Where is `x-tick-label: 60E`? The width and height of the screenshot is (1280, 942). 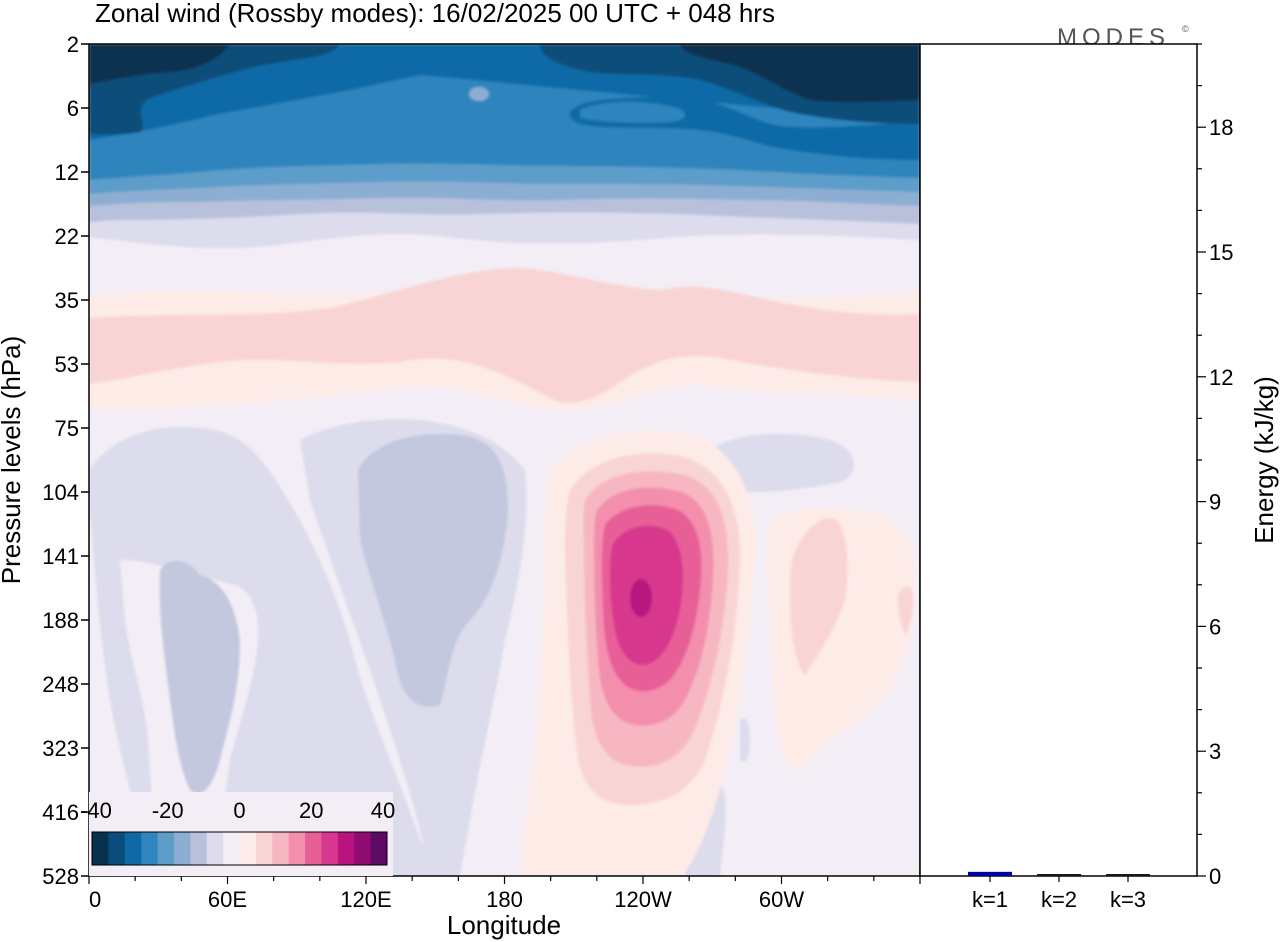
x-tick-label: 60E is located at coordinates (227, 899).